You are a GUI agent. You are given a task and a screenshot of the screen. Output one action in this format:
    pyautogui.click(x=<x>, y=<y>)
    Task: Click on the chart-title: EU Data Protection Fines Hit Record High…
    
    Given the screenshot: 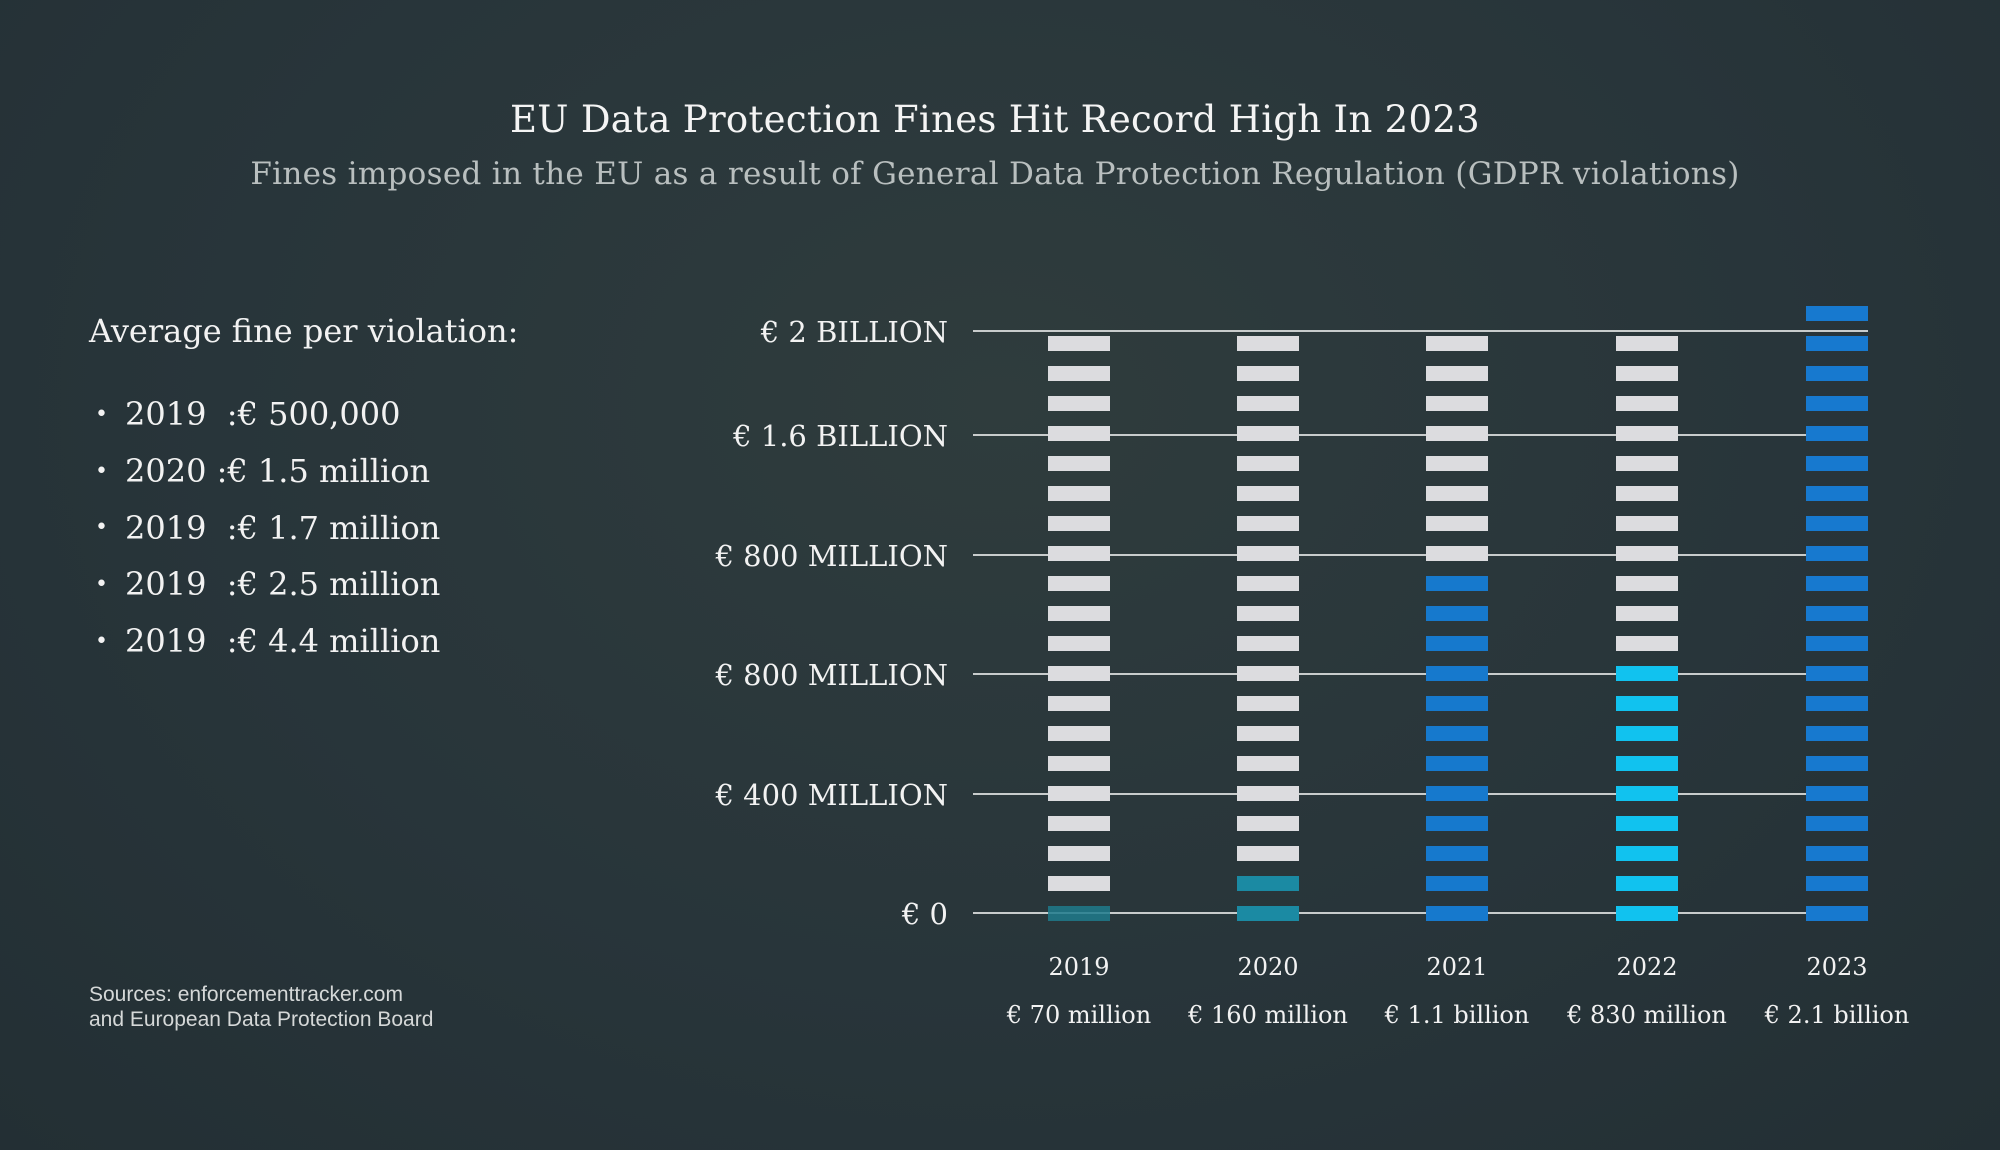 What is the action you would take?
    pyautogui.click(x=995, y=119)
    